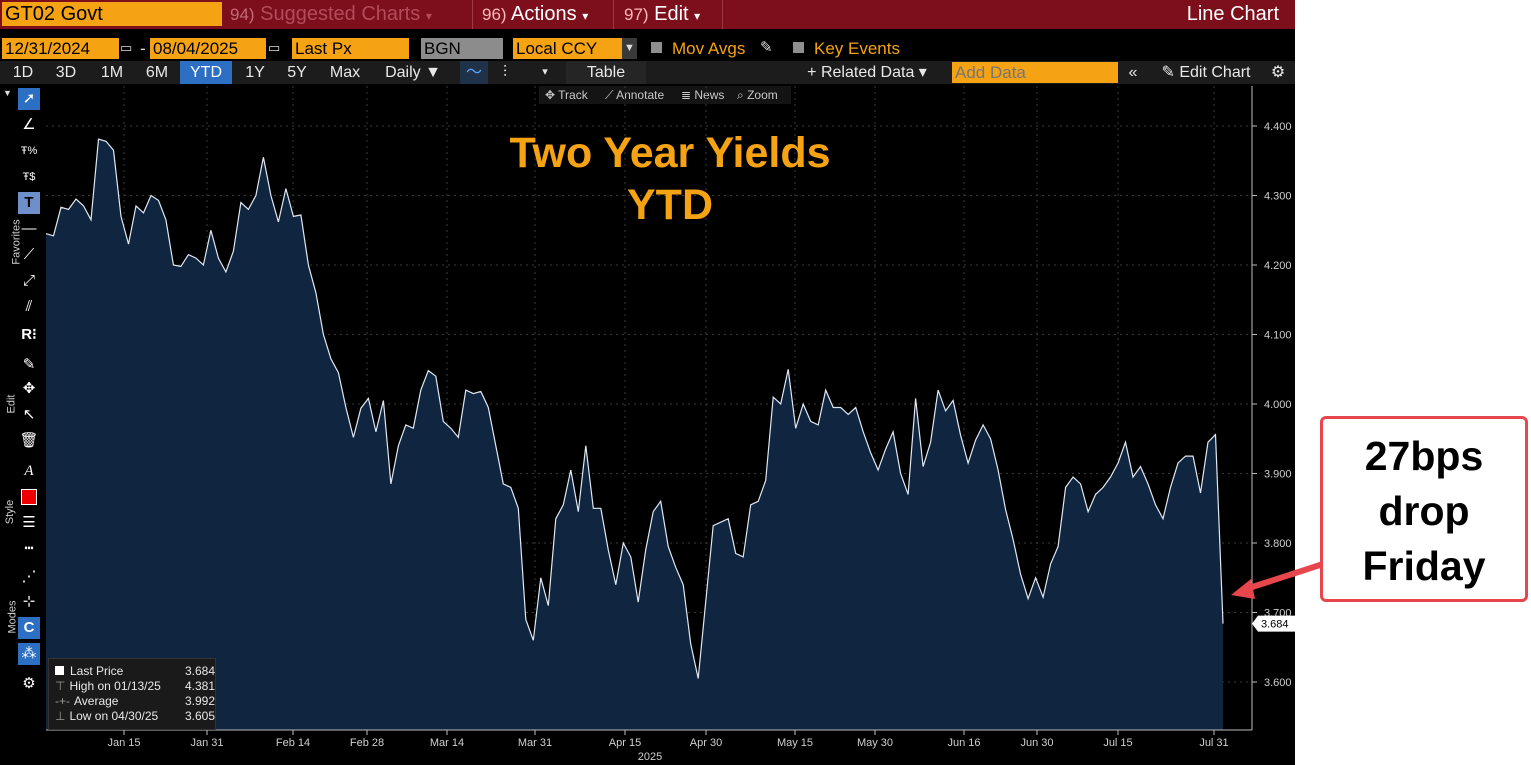  What do you see at coordinates (331, 14) in the screenshot?
I see `suggested-charts-menu: 94) Suggested Charts ▾` at bounding box center [331, 14].